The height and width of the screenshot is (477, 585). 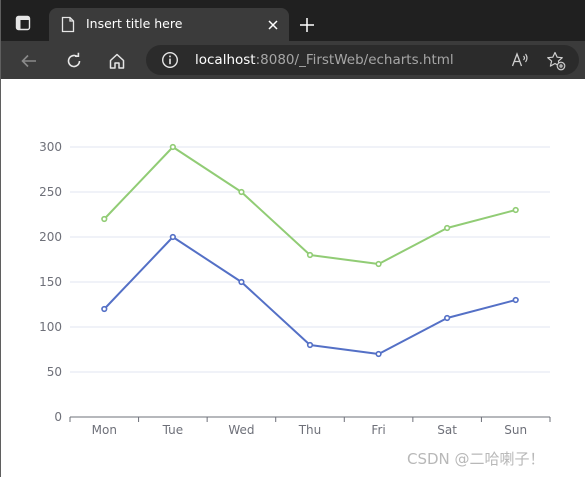 I want to click on y-tick-label: 200, so click(x=50, y=237).